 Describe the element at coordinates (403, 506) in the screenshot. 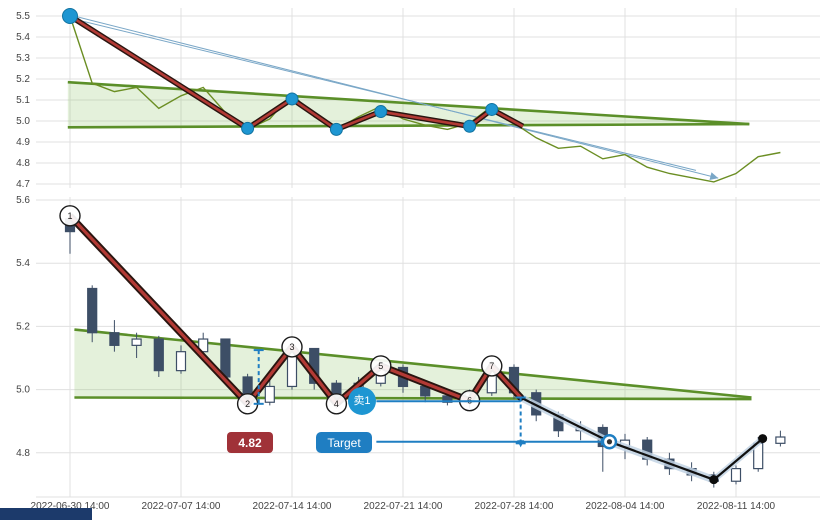

I see `svg-text: 2022-07-21 14:00` at that location.